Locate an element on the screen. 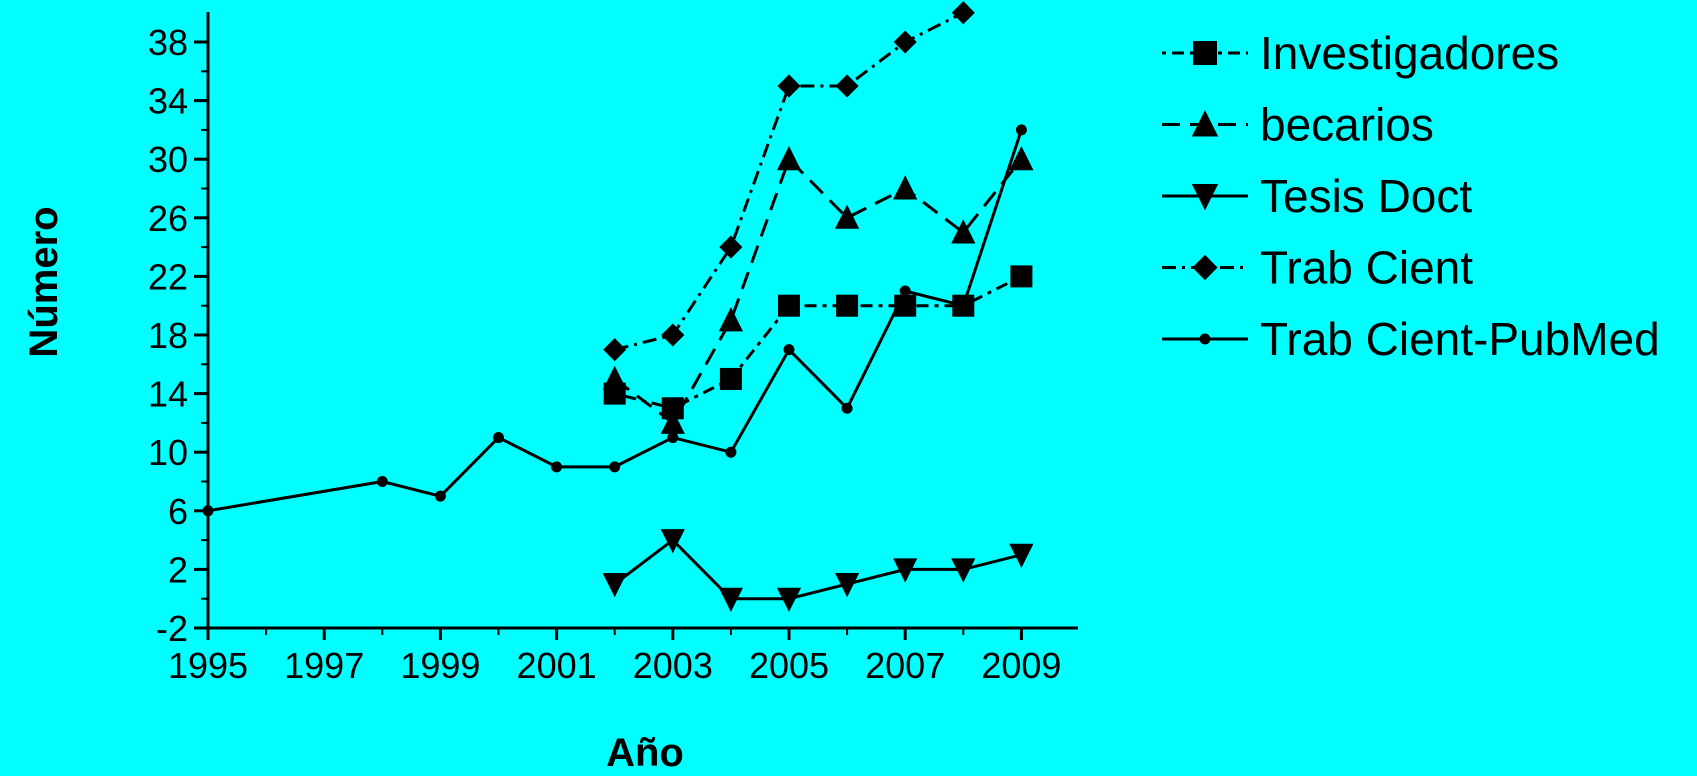  y-tick-label: 2 is located at coordinates (178, 569).